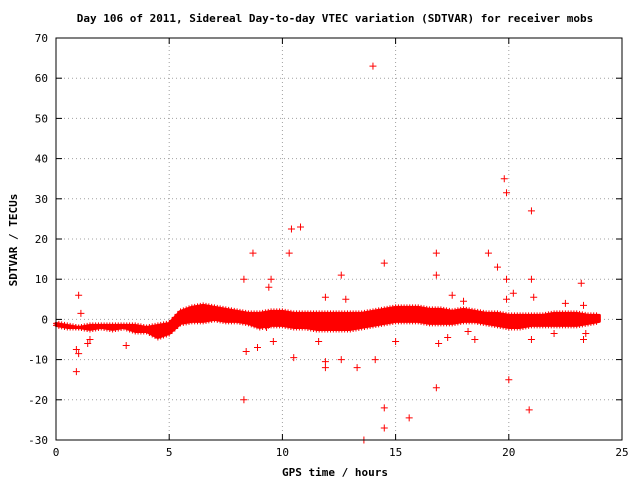 This screenshot has height=480, width=640. Describe the element at coordinates (341, 452) in the screenshot. I see `x-axis-tick-labels: 0 5 10 15 20 25` at that location.